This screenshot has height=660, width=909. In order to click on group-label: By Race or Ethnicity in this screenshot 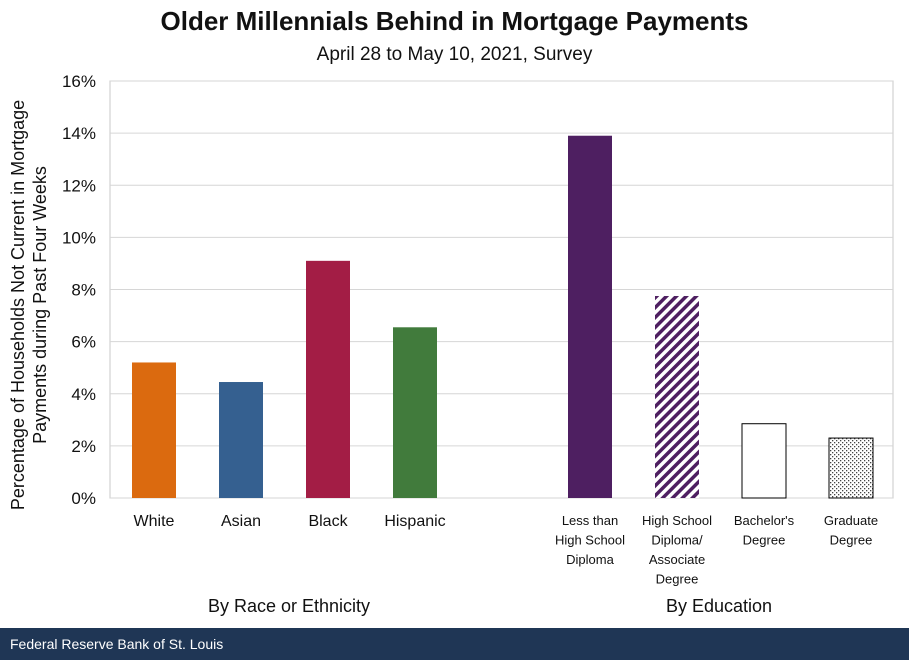, I will do `click(289, 606)`.